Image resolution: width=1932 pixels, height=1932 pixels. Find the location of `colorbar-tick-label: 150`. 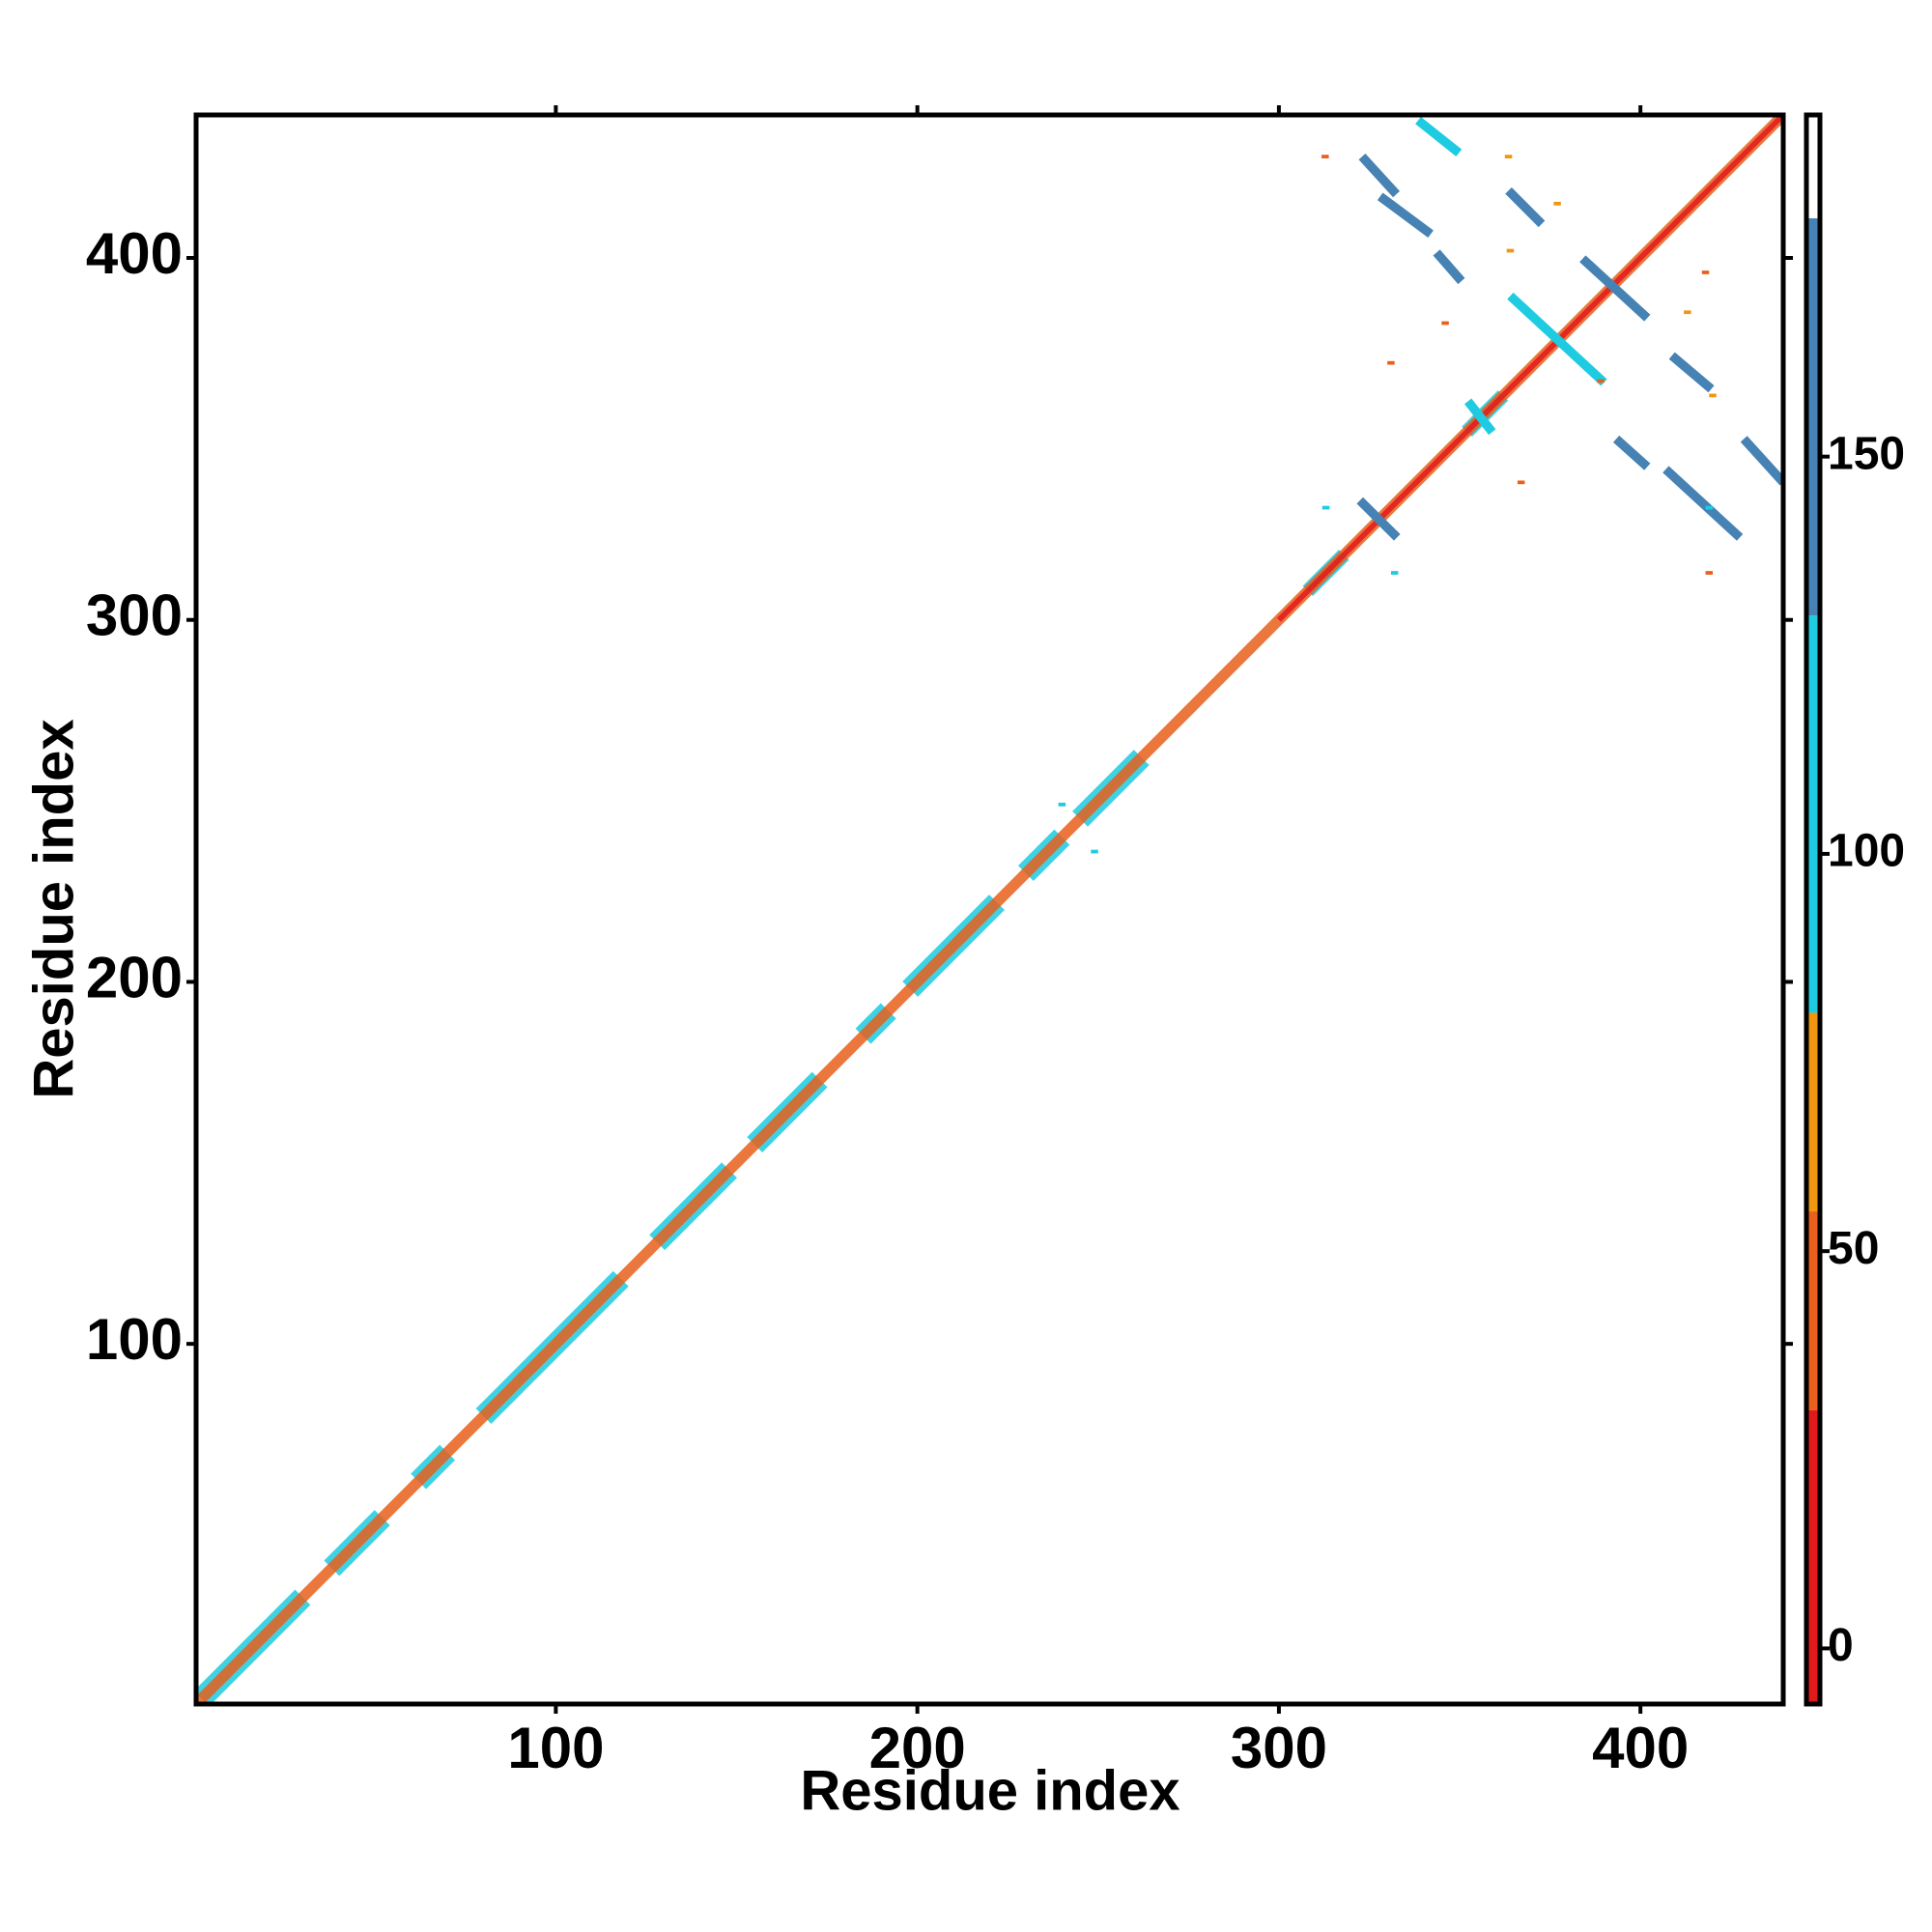

colorbar-tick-label: 150 is located at coordinates (1866, 453).